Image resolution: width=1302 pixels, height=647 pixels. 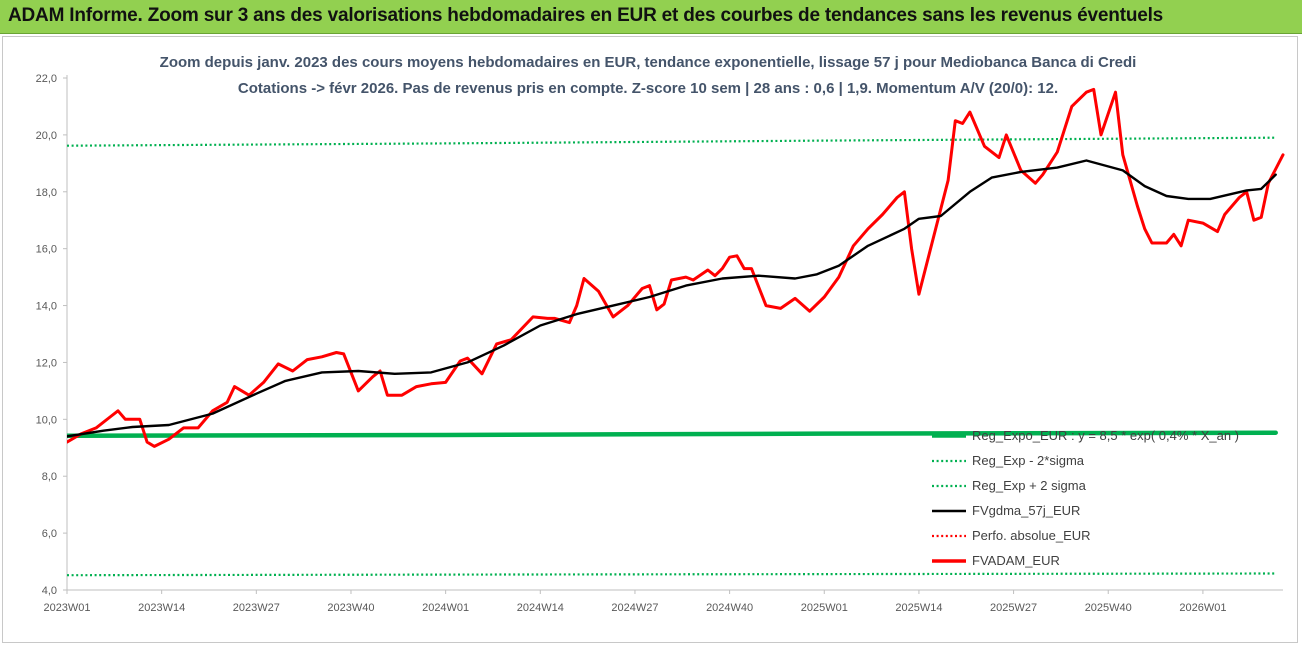 I want to click on legend-label: Perfo. absolue_EUR, so click(x=1031, y=535).